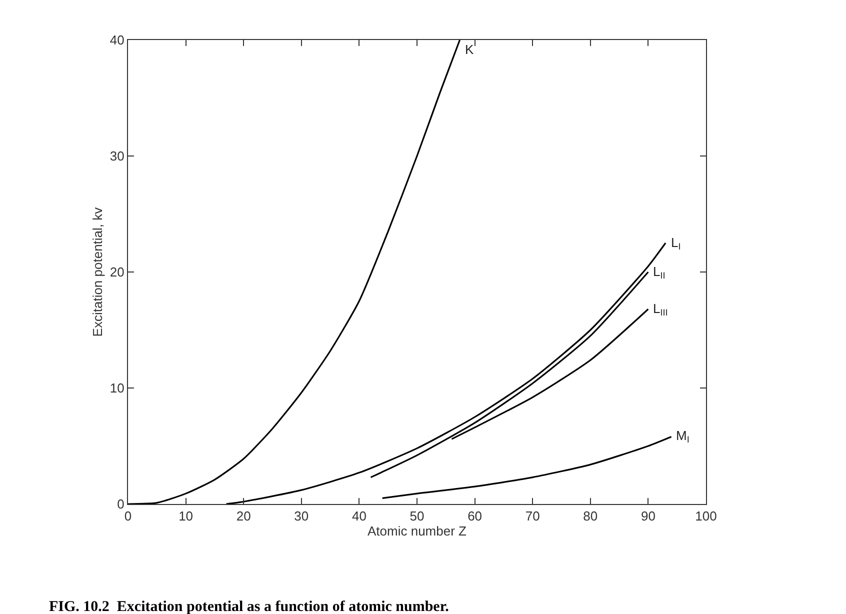 This screenshot has width=846, height=614. What do you see at coordinates (532, 516) in the screenshot?
I see `x-tick-label: 70` at bounding box center [532, 516].